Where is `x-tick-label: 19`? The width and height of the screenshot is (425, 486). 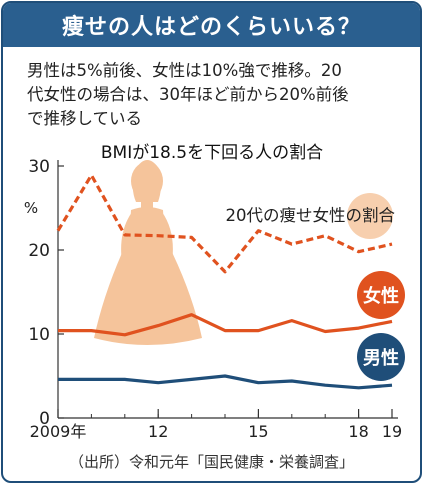 x-tick-label: 19 is located at coordinates (392, 431).